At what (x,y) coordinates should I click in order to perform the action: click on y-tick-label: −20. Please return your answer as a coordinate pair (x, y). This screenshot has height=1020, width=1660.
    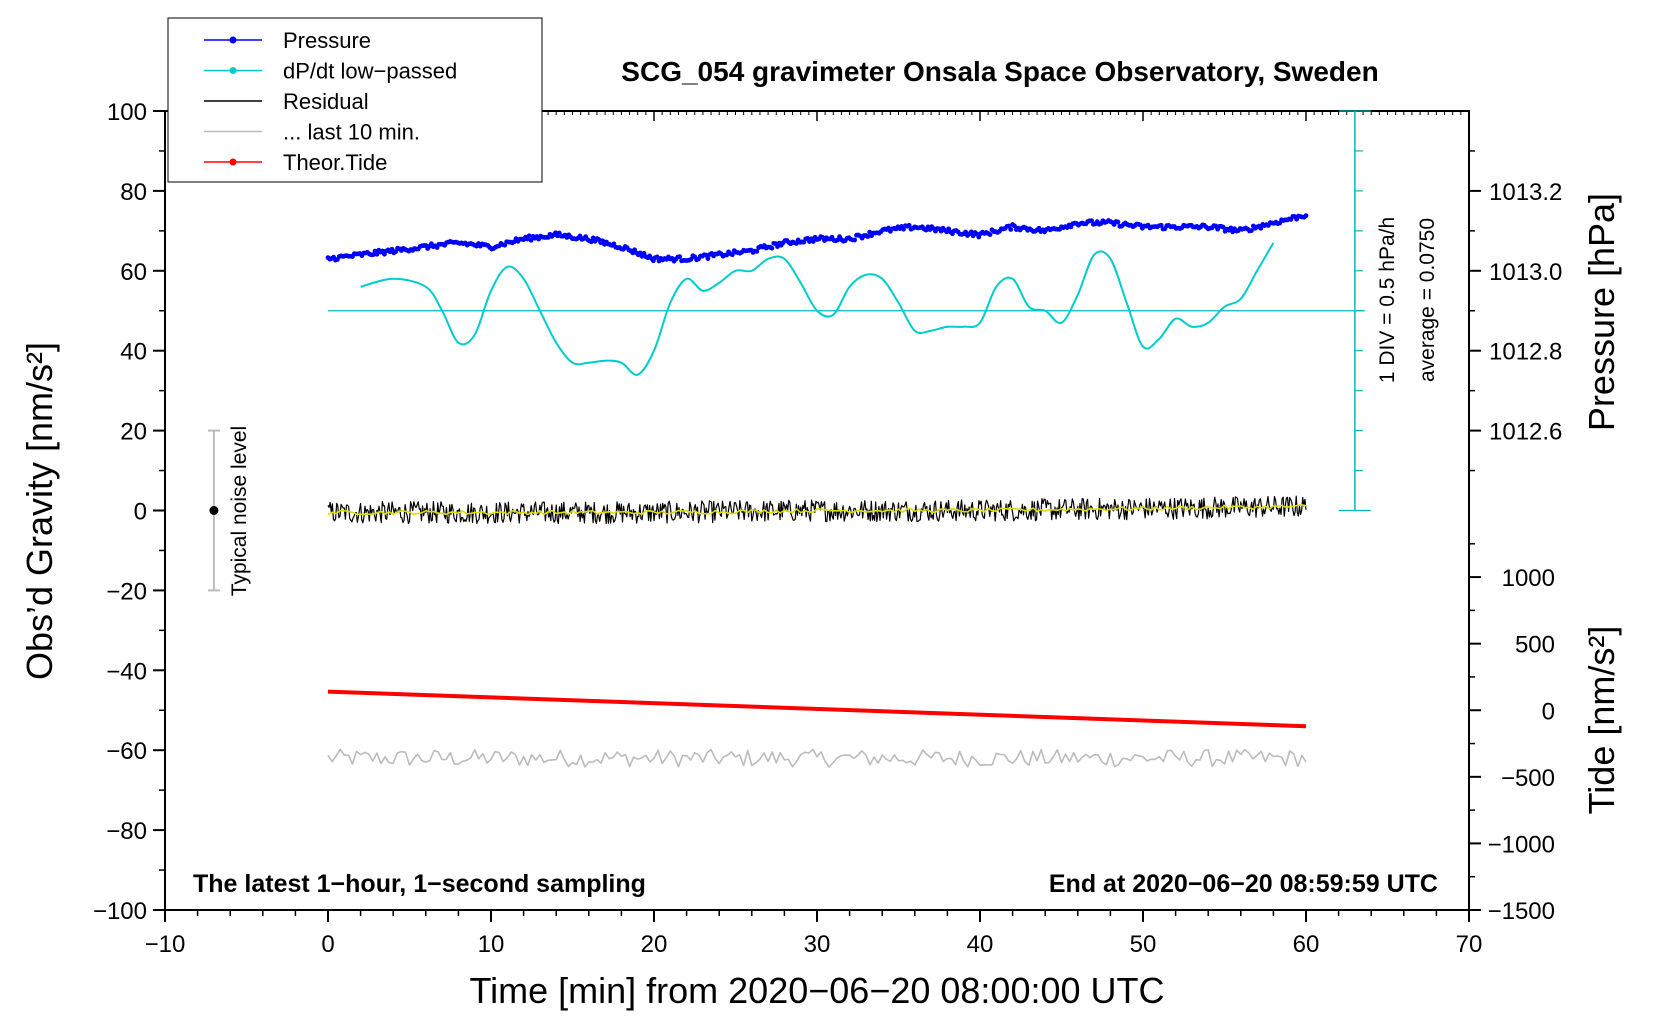
    Looking at the image, I should click on (126, 591).